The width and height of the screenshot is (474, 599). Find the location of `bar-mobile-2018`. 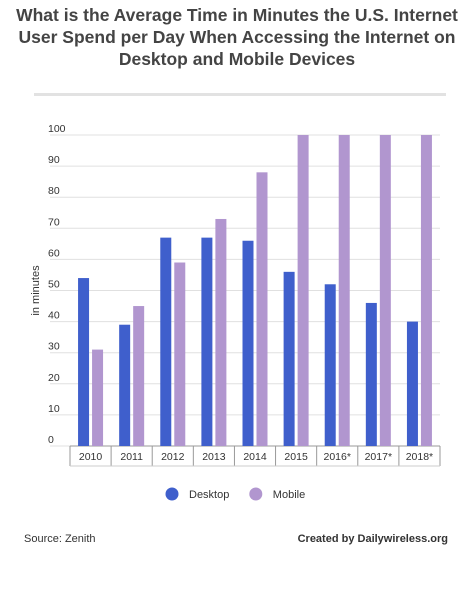

bar-mobile-2018 is located at coordinates (426, 290).